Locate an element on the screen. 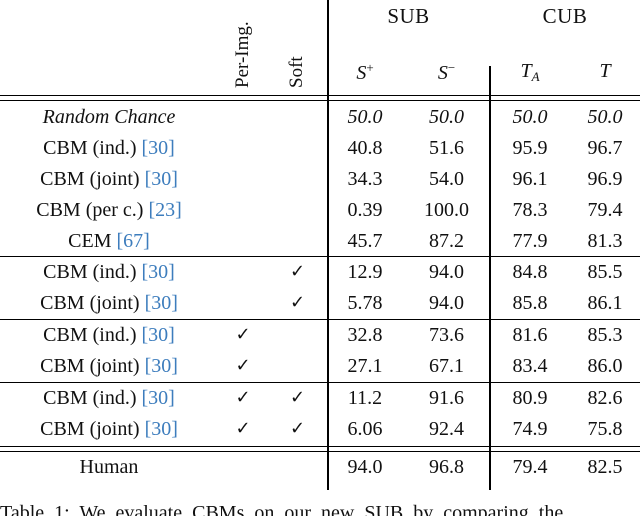 The height and width of the screenshot is (516, 640). cell-t: 96.7 is located at coordinates (605, 148).